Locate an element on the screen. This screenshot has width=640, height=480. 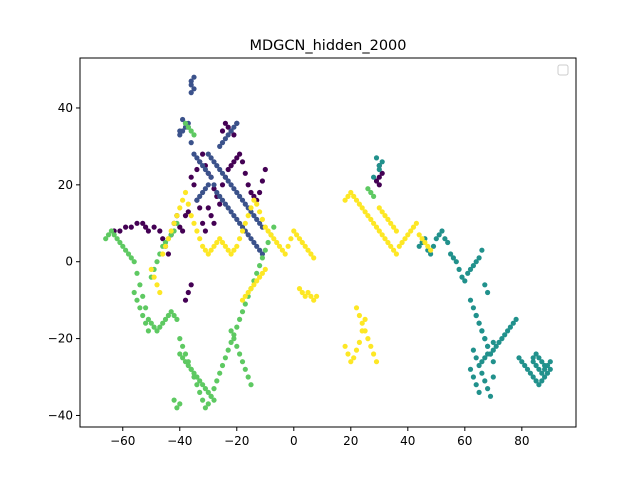
x-tick-label: −40 is located at coordinates (179, 441).